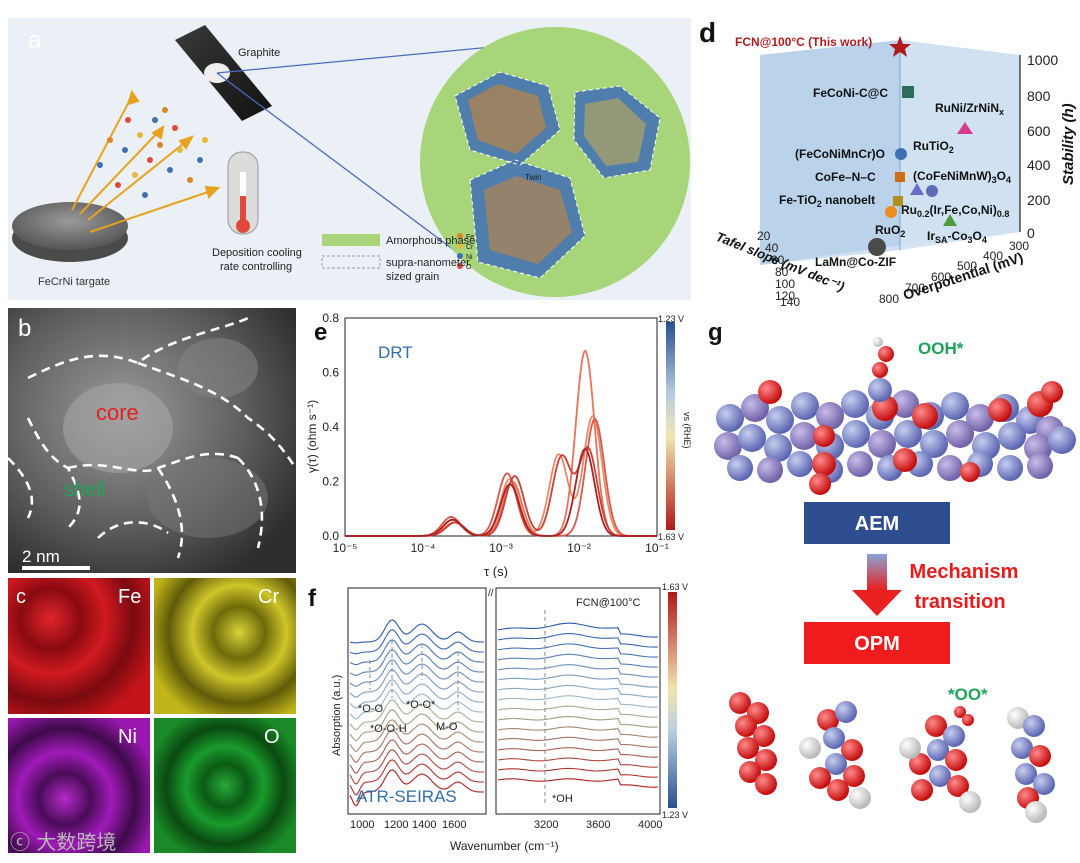 This screenshot has width=1080, height=863. Describe the element at coordinates (671, 319) in the screenshot. I see `drt-colorbar-top: 1.23 V` at that location.